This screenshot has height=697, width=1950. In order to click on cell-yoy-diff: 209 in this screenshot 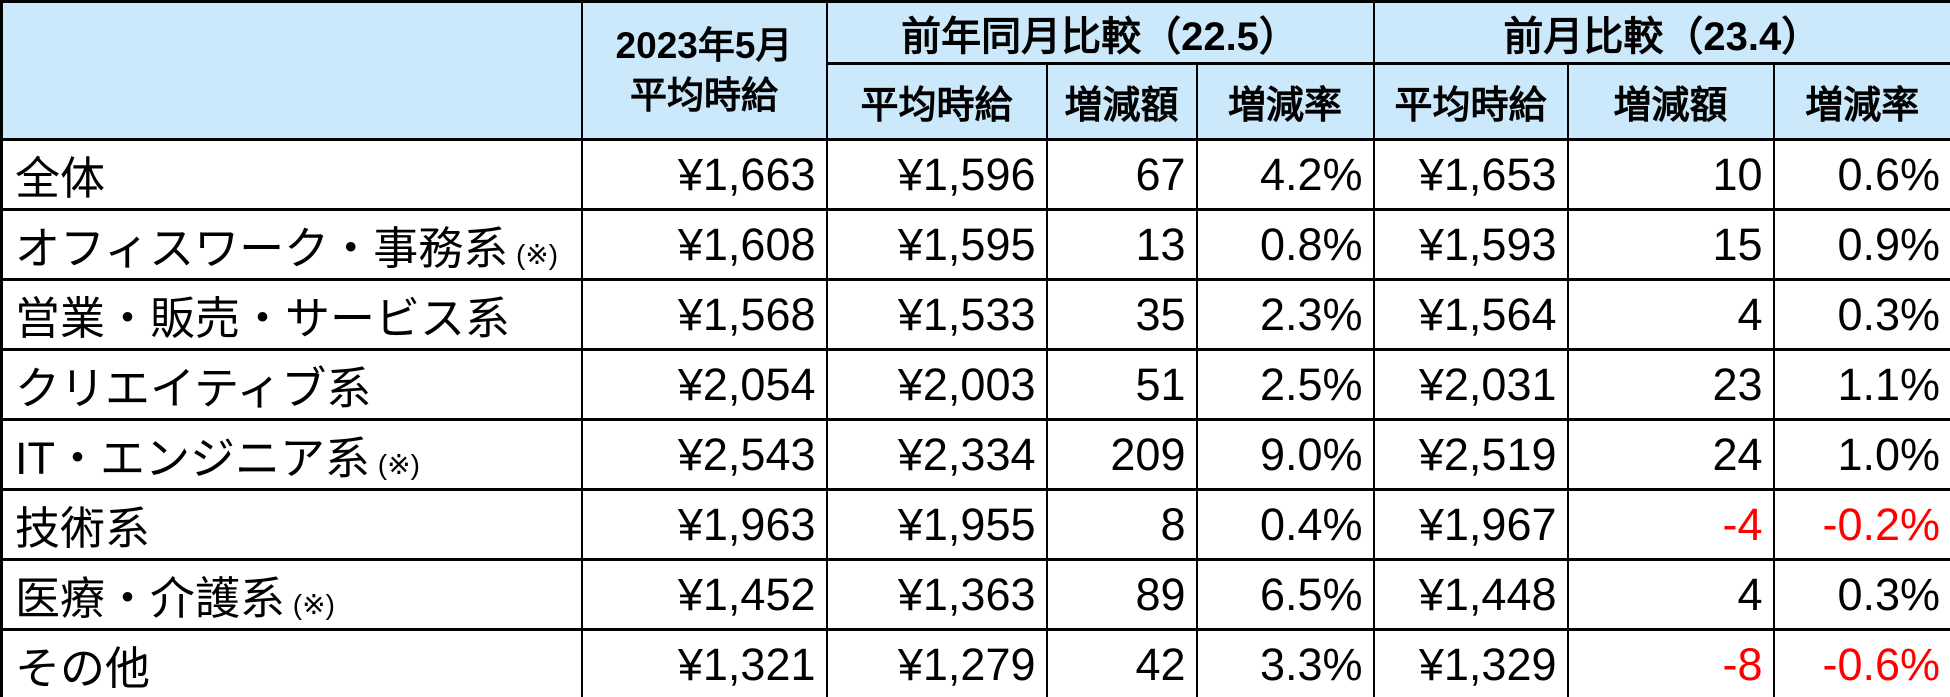, I will do `click(1121, 454)`.